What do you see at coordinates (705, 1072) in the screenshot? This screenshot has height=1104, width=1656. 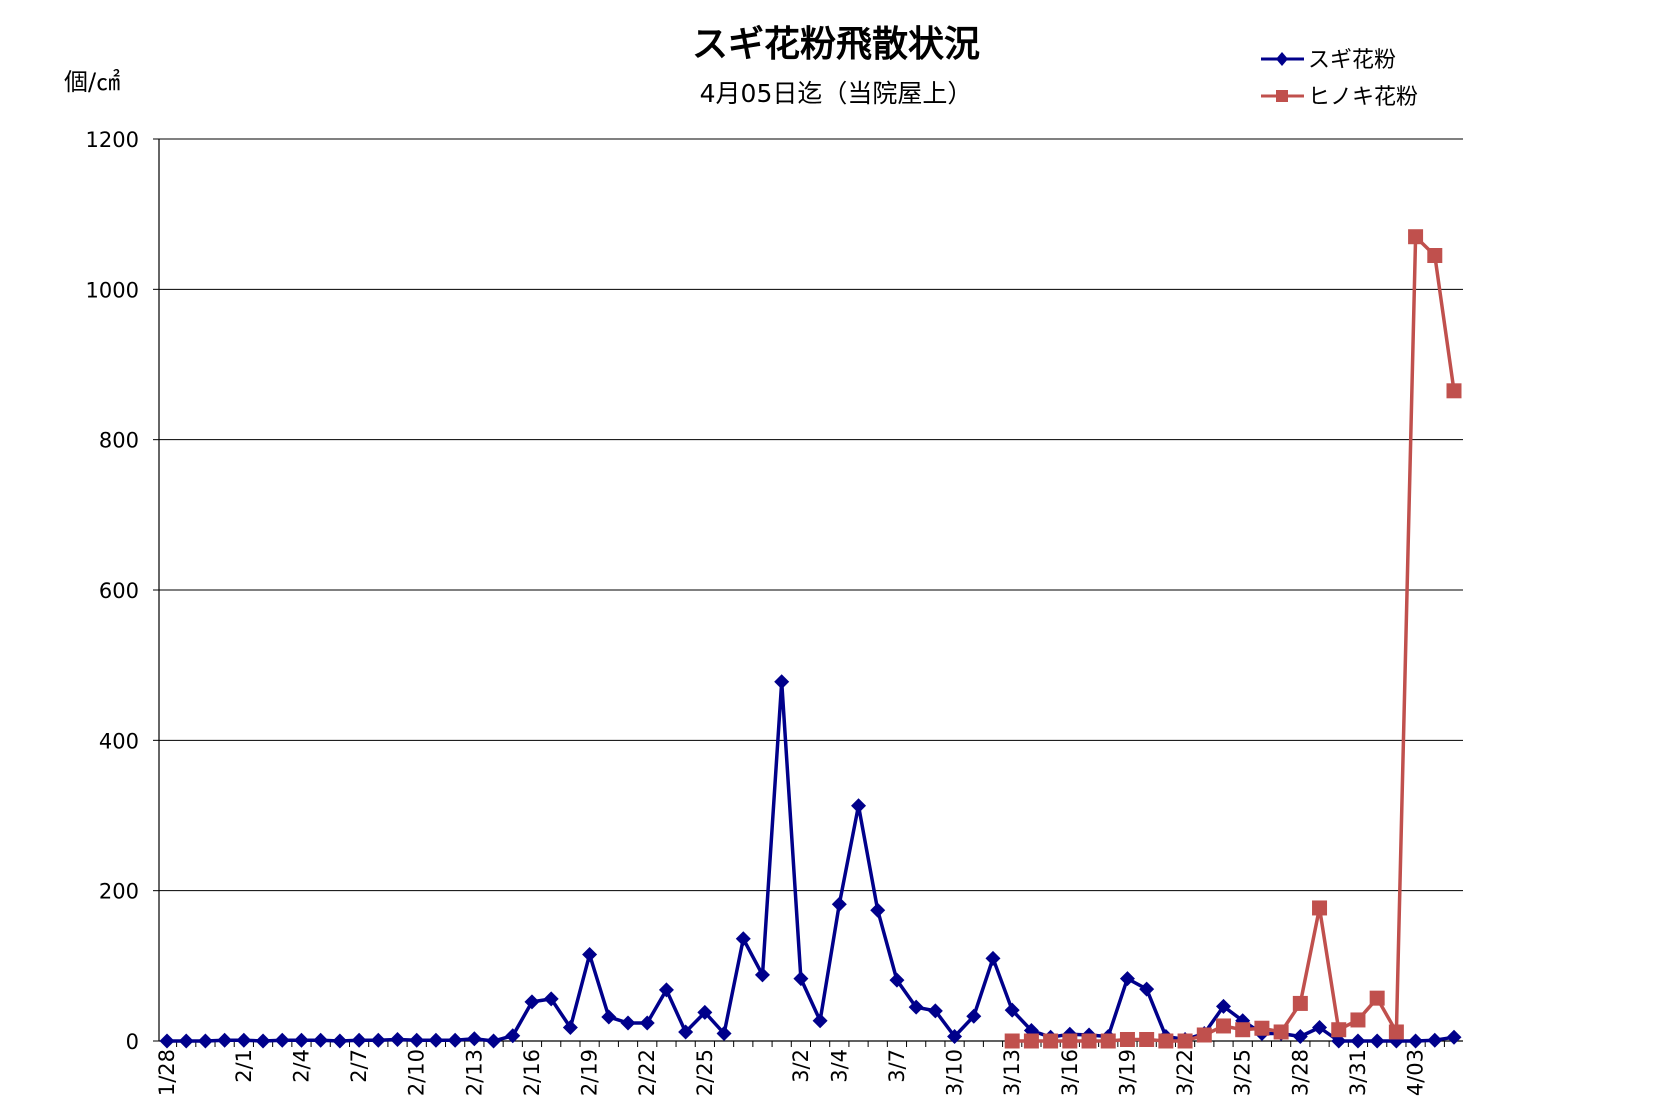 I see `x-tick-label: 2/25` at bounding box center [705, 1072].